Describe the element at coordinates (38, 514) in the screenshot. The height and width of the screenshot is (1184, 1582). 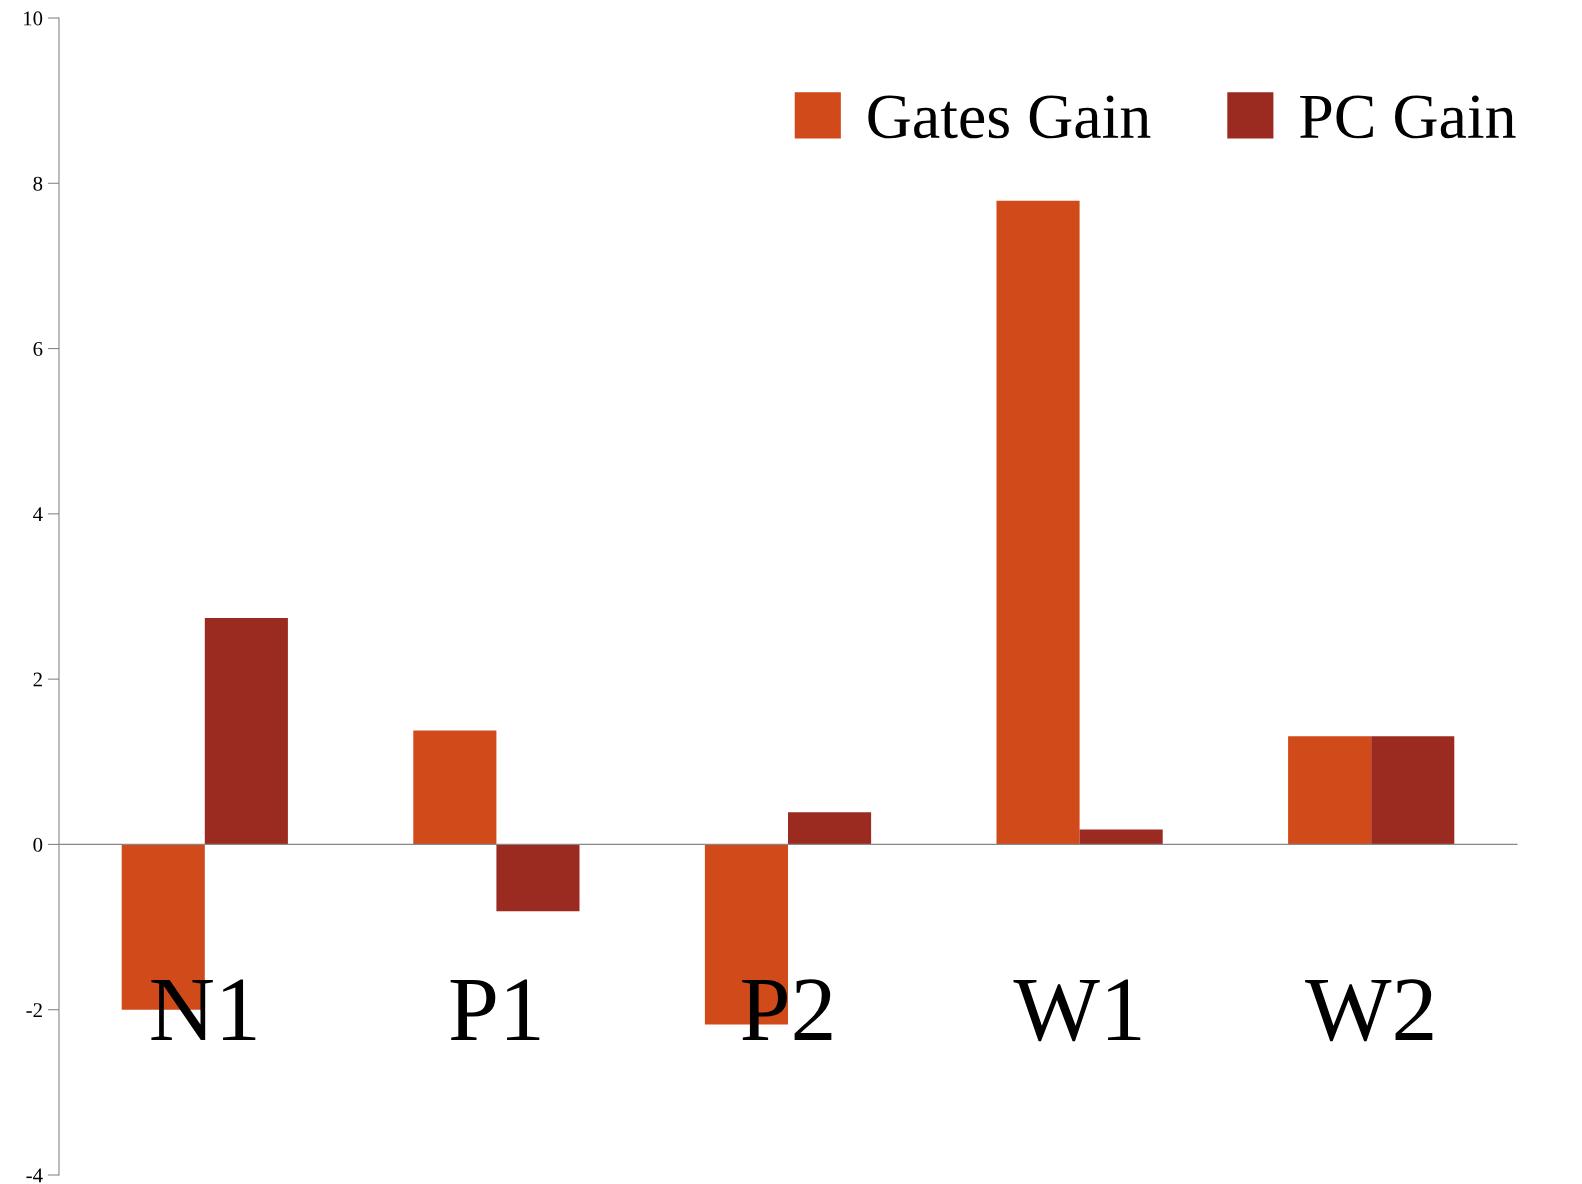
I see `y-tick-label: 4` at that location.